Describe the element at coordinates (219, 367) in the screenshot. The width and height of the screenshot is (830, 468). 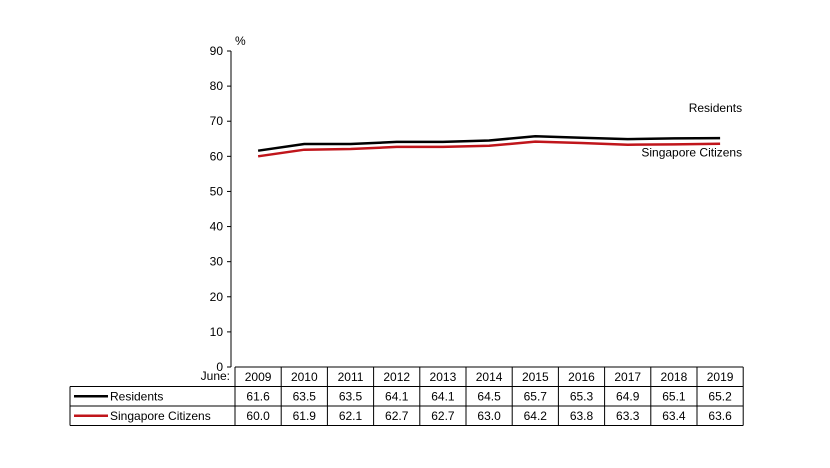
I see `y-tick-label: 0` at that location.